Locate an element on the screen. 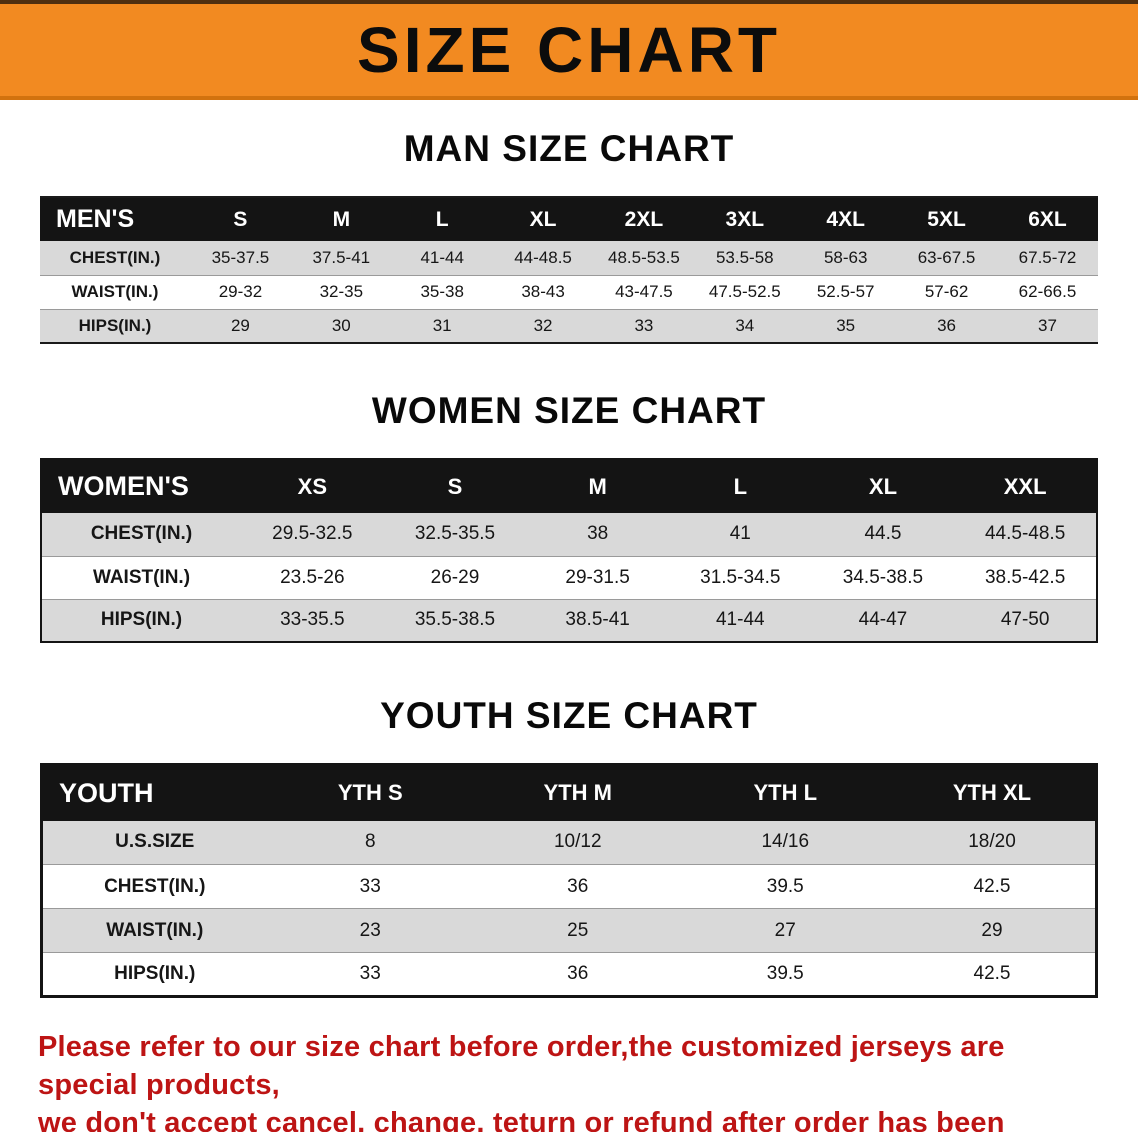 The width and height of the screenshot is (1138, 1132). header-row: YOUTH YTH S YTH M YTH L YTH XL is located at coordinates (569, 792).